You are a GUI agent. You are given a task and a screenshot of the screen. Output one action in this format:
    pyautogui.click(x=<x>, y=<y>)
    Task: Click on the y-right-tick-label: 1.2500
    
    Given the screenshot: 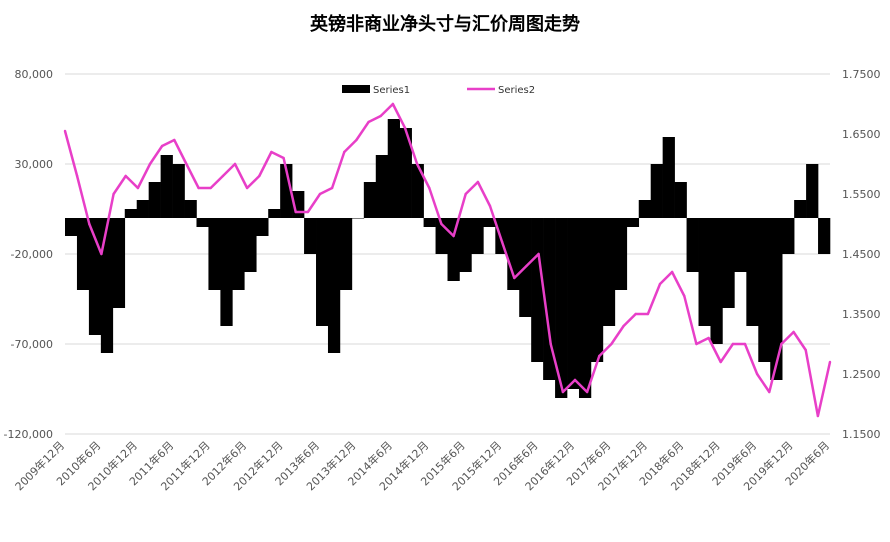 What is the action you would take?
    pyautogui.click(x=861, y=374)
    